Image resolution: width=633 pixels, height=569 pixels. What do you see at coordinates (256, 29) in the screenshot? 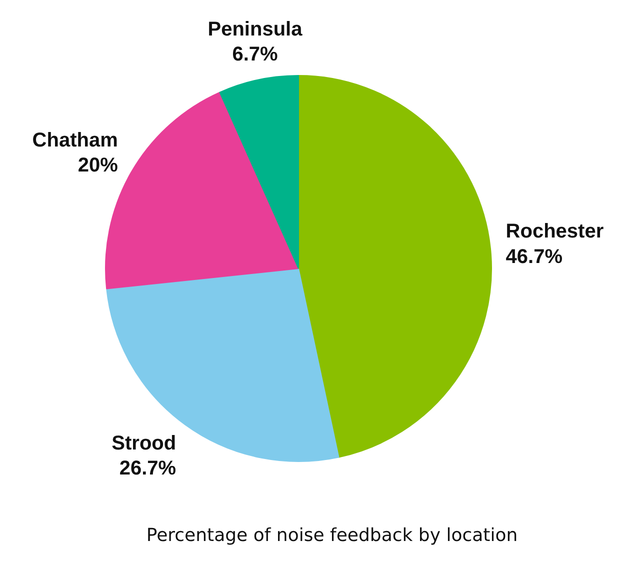
I see `slice-label: Peninsula` at bounding box center [256, 29].